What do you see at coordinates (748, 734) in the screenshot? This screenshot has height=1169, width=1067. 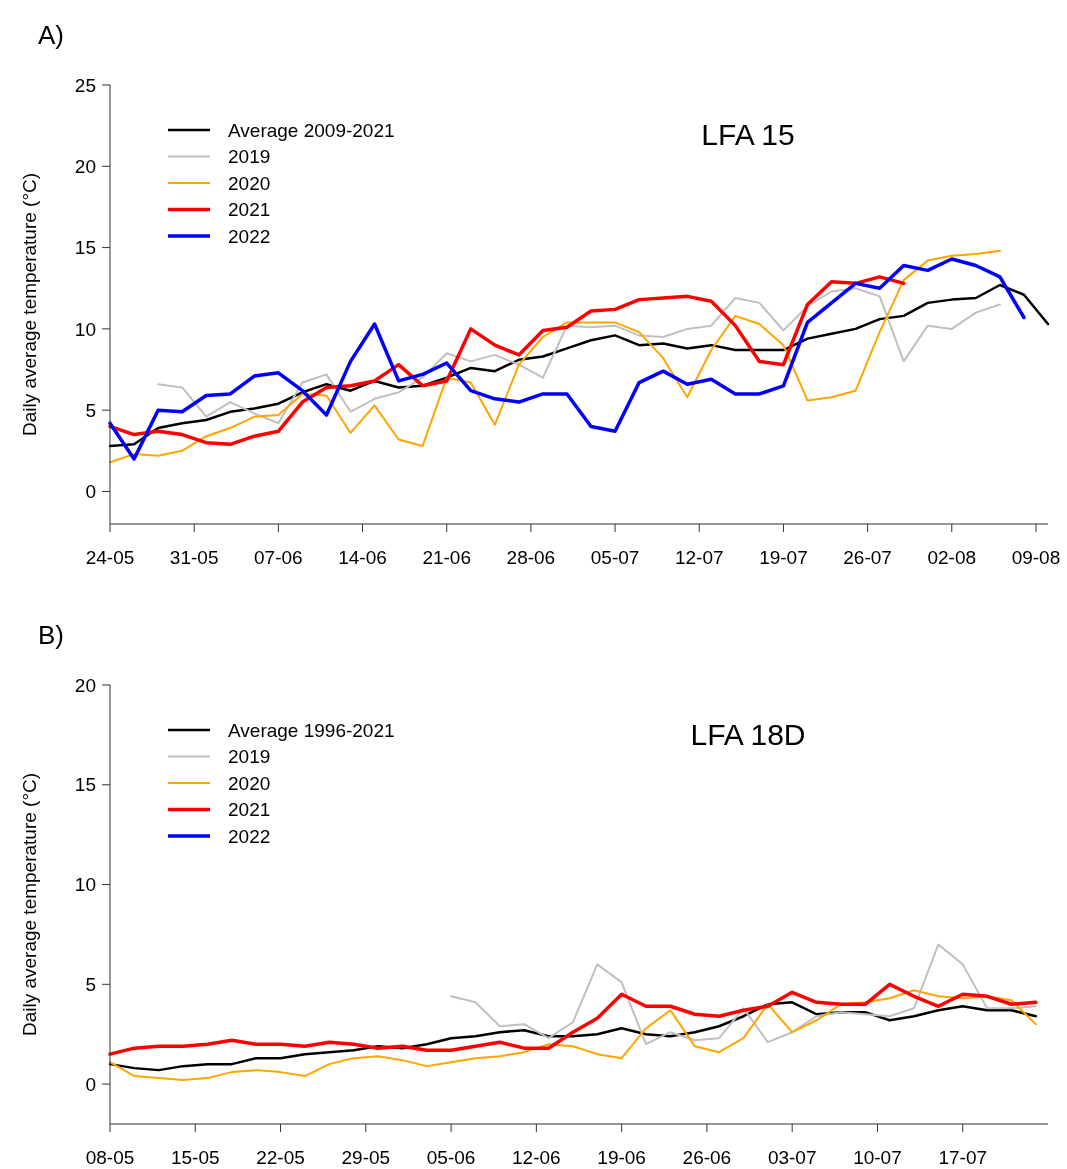 I see `text: LFA 18D` at bounding box center [748, 734].